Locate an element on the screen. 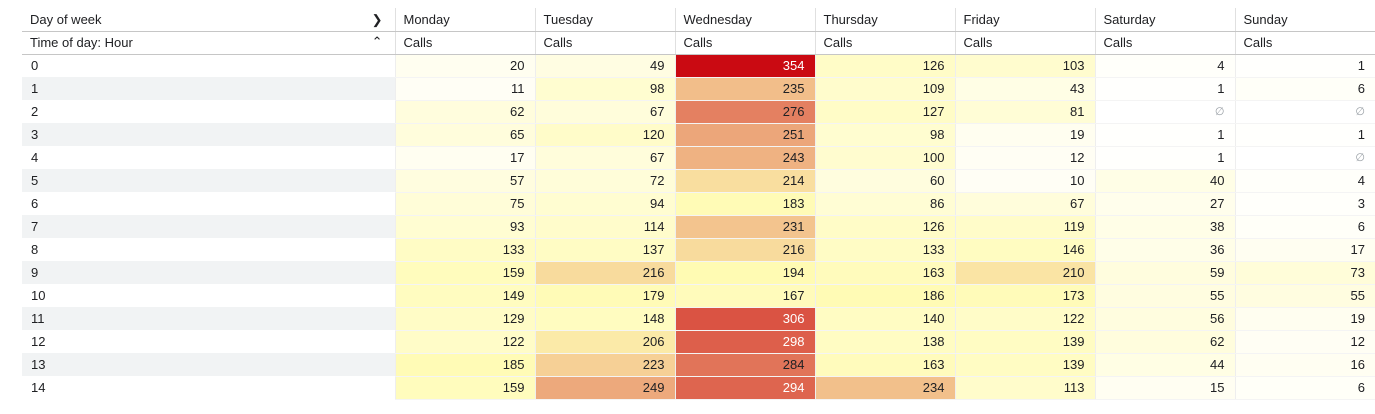  heat-cell: 73 is located at coordinates (1304, 273).